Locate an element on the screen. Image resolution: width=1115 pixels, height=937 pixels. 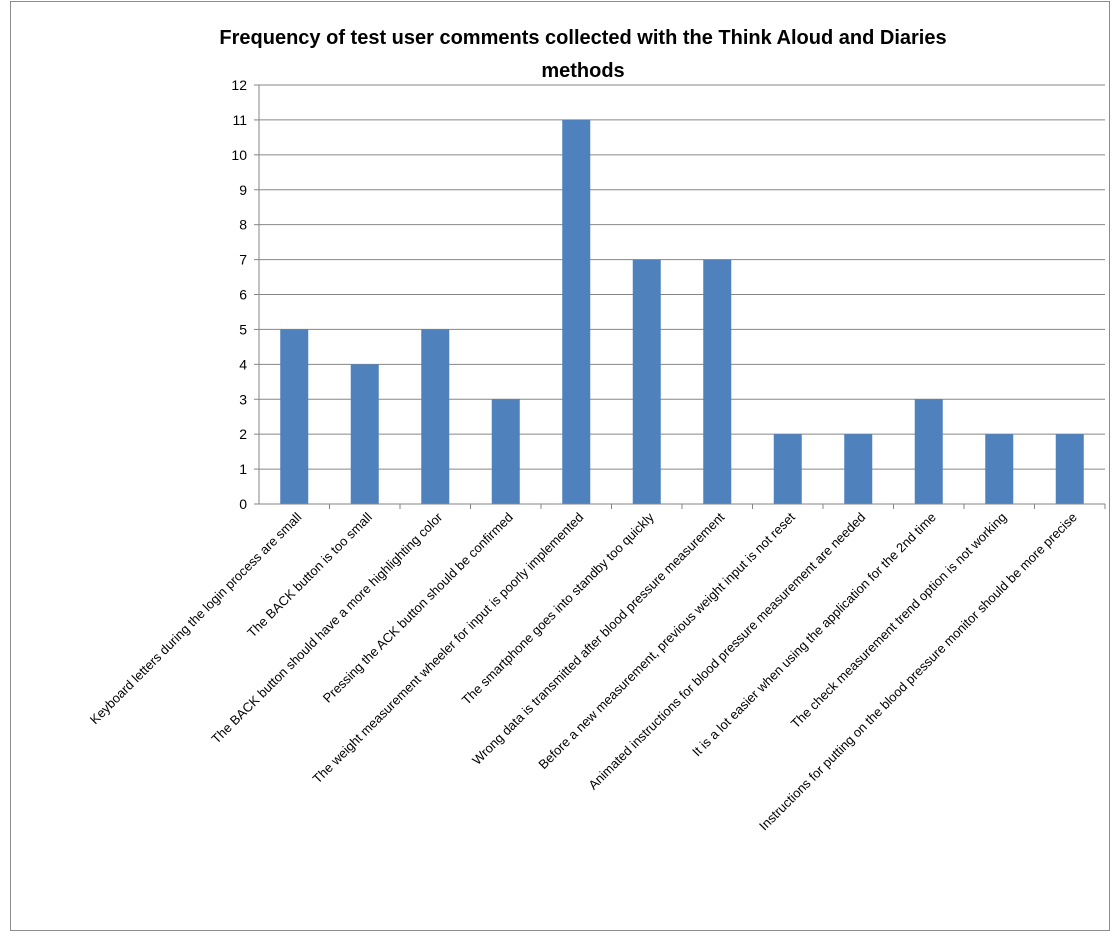
y-tick-label: 6 is located at coordinates (243, 295).